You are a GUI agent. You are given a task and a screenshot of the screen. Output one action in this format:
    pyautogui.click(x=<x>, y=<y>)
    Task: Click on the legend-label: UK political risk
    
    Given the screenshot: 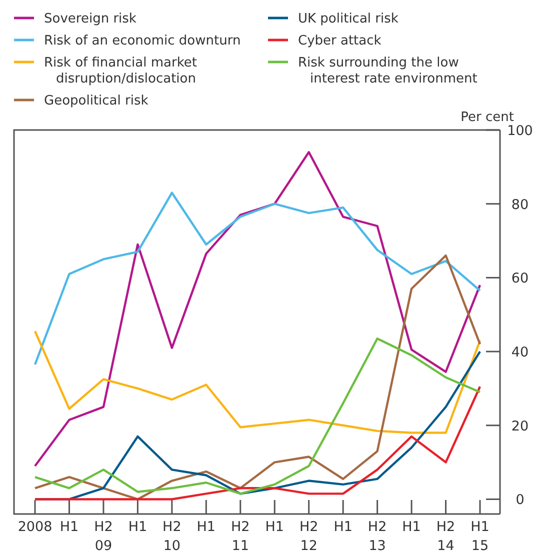 What is the action you would take?
    pyautogui.click(x=348, y=19)
    